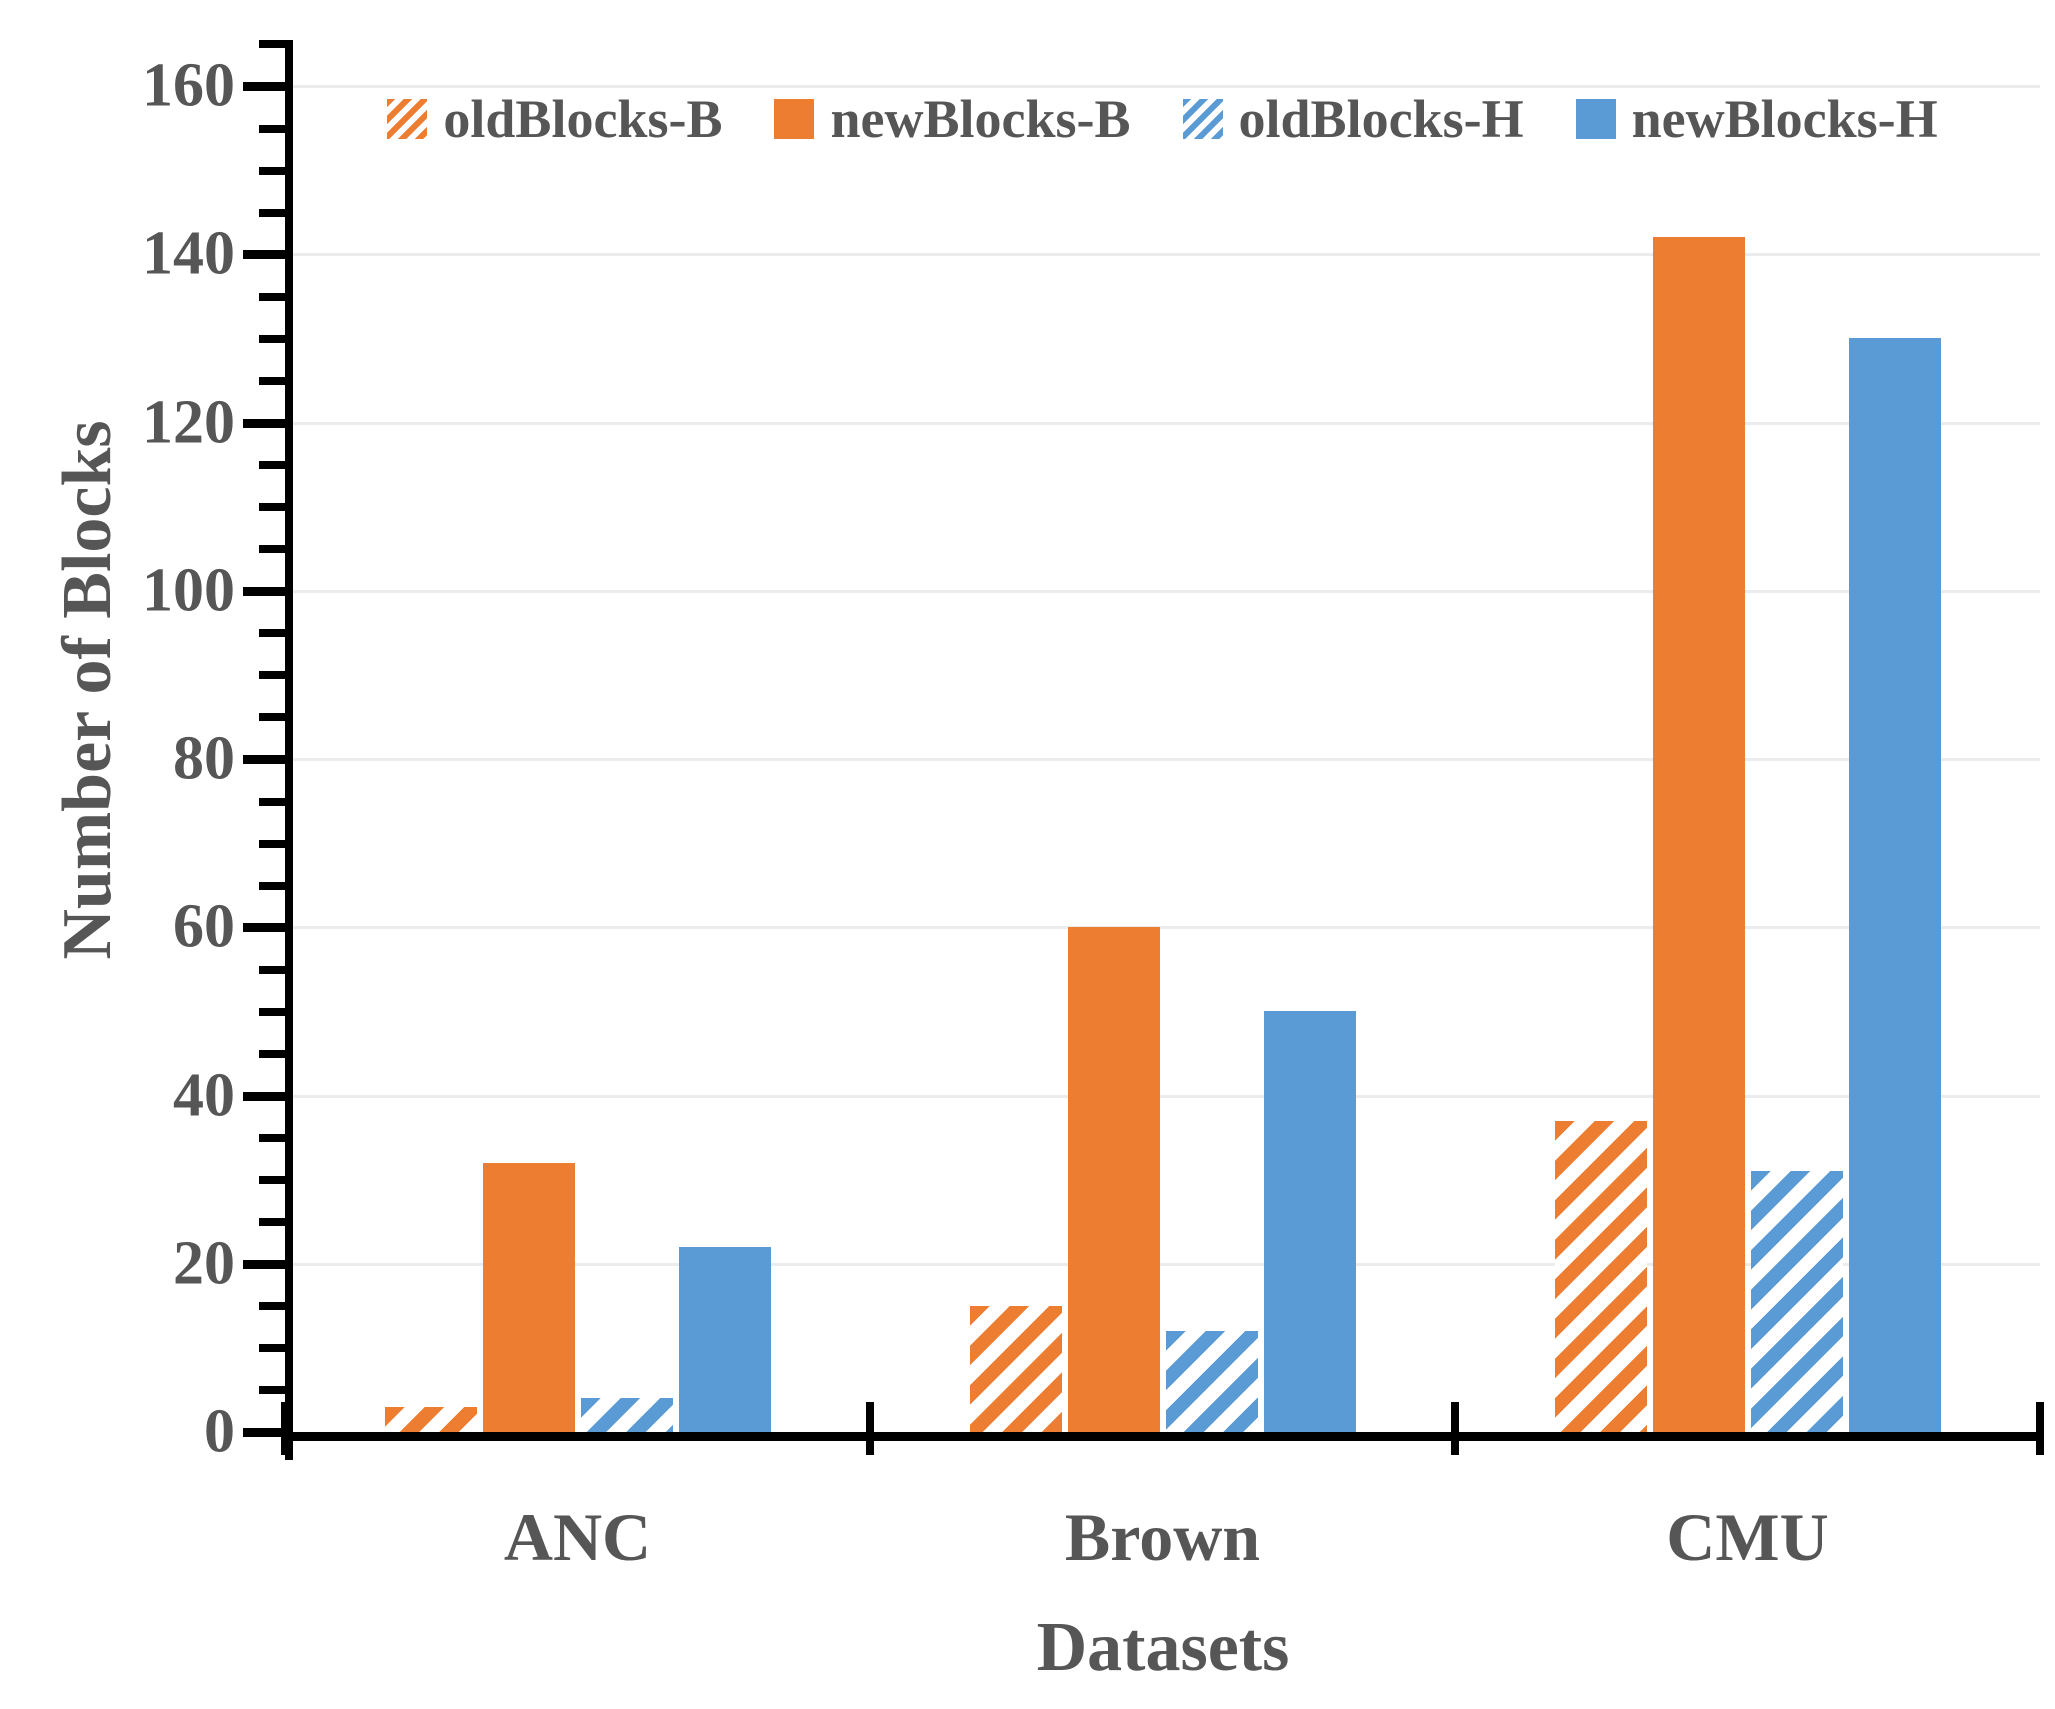  What do you see at coordinates (1894, 885) in the screenshot?
I see `bar-newBlocks-H-CMU` at bounding box center [1894, 885].